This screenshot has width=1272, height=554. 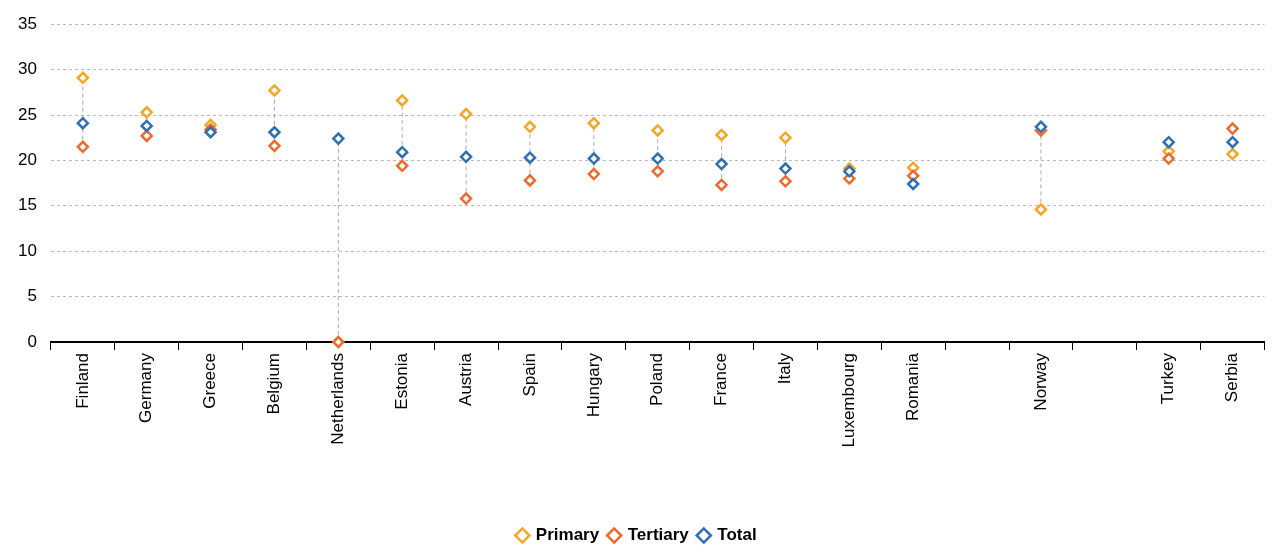 What do you see at coordinates (1168, 378) in the screenshot?
I see `x-tick-label: Turkey` at bounding box center [1168, 378].